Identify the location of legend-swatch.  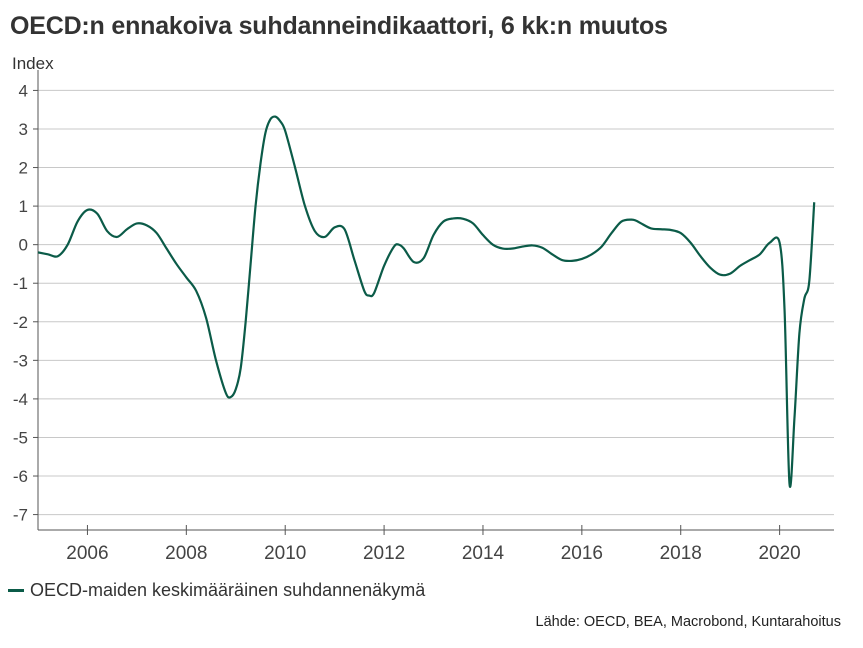
(16, 590).